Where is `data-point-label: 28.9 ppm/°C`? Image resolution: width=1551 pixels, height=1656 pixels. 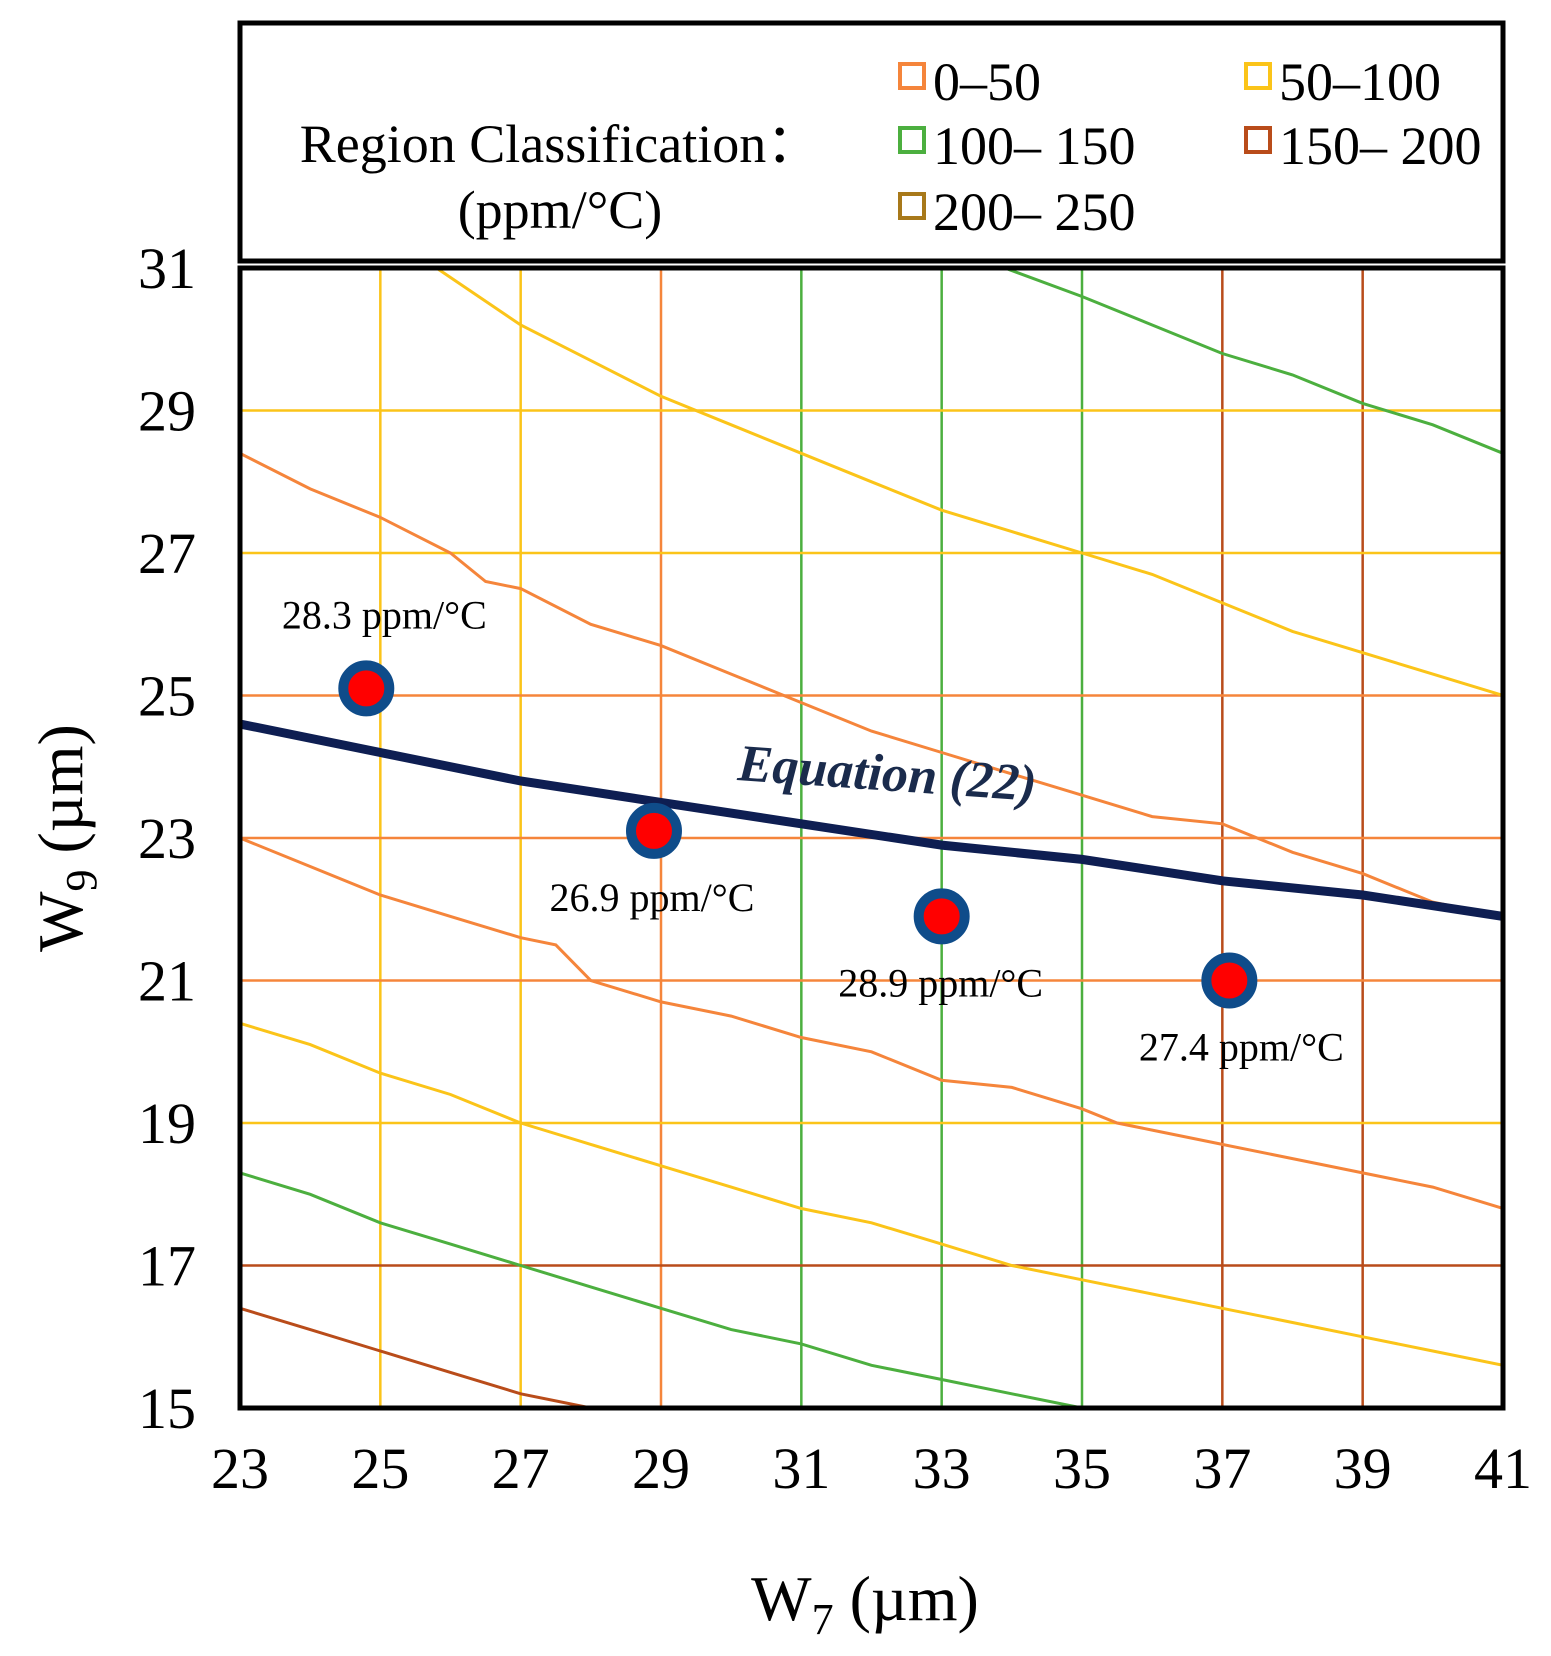
data-point-label: 28.9 ppm/°C is located at coordinates (940, 982).